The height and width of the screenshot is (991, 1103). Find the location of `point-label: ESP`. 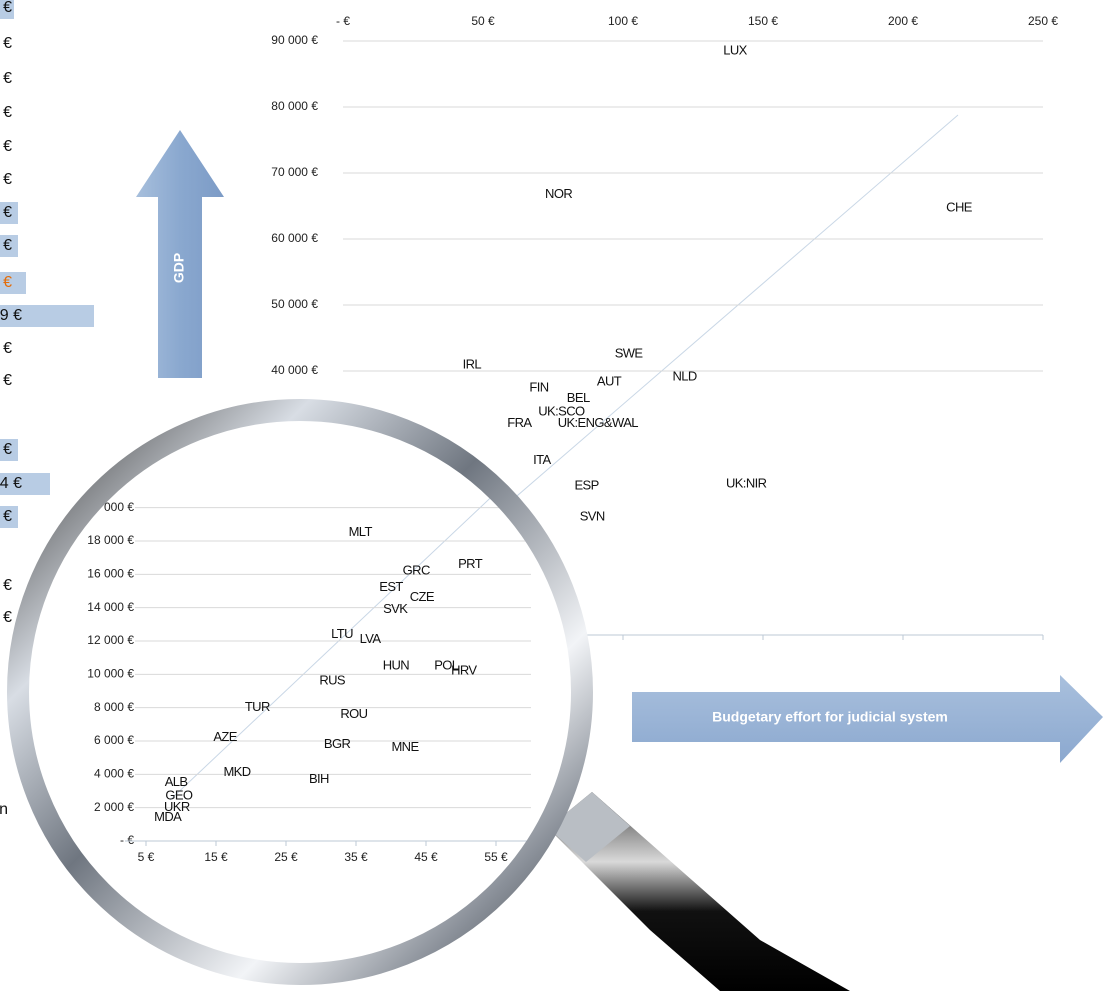

point-label: ESP is located at coordinates (586, 484).